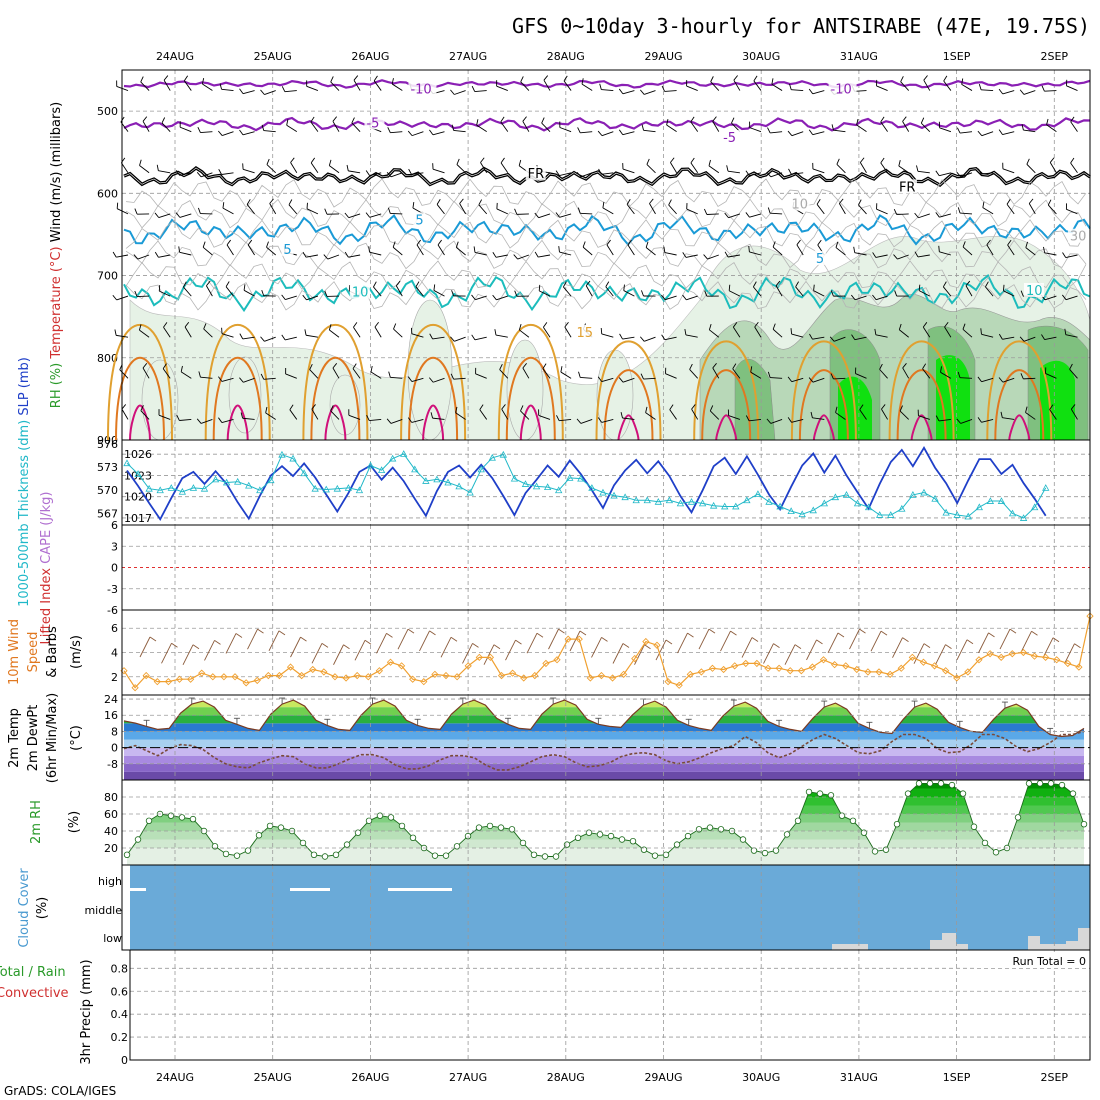 The height and width of the screenshot is (1100, 1100). I want to click on cloud-gap-high, so click(420, 889).